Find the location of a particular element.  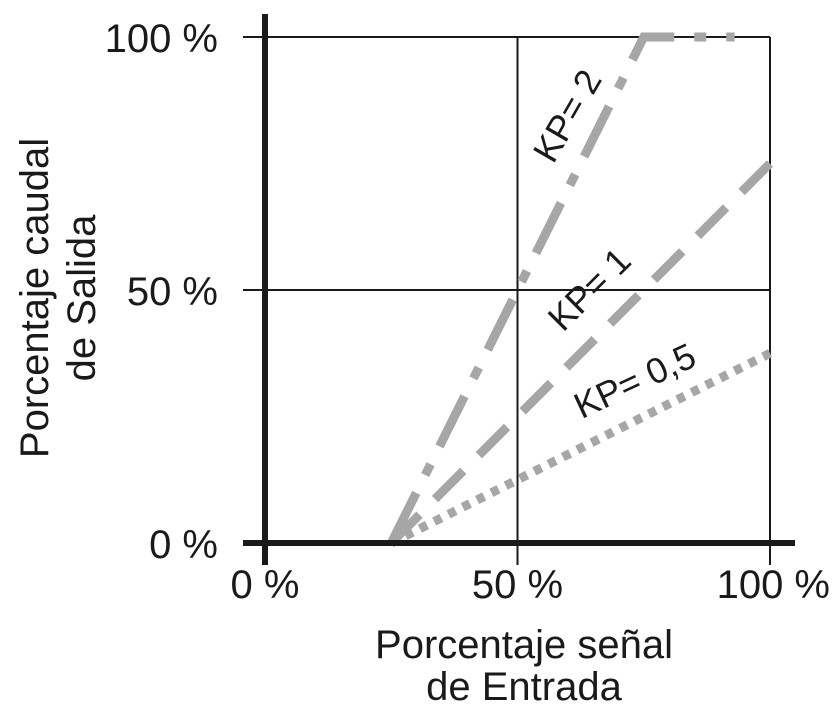

x-tick-label: 0 % is located at coordinates (265, 585).